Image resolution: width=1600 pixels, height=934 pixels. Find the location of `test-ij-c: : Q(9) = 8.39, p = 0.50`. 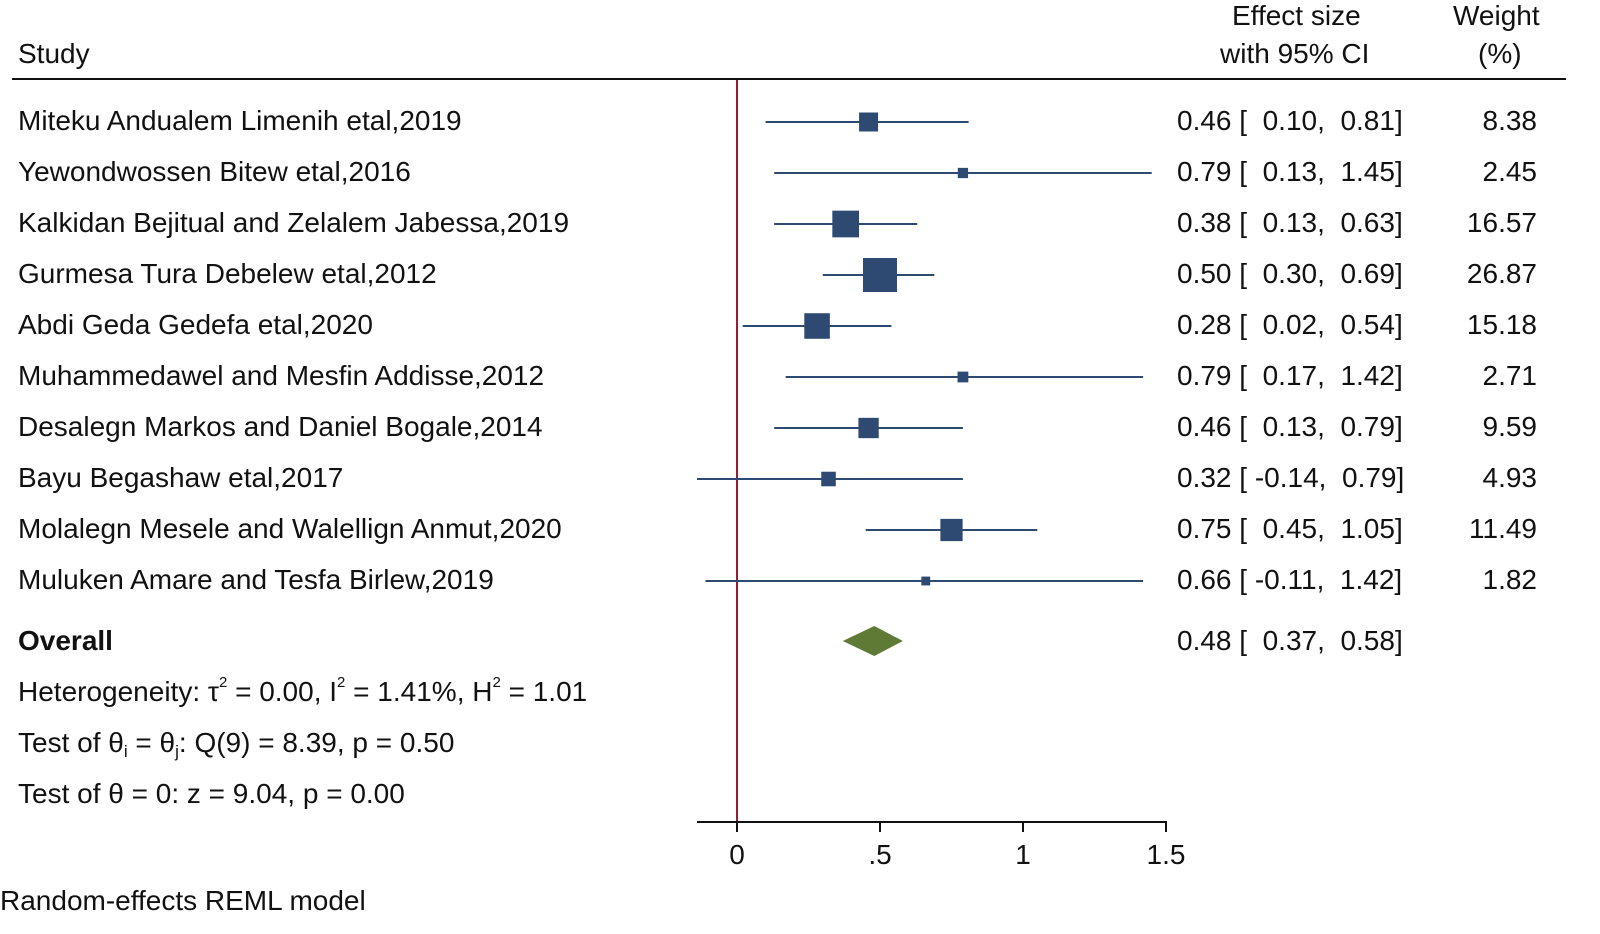

test-ij-c: : Q(9) = 8.39, p = 0.50 is located at coordinates (316, 742).